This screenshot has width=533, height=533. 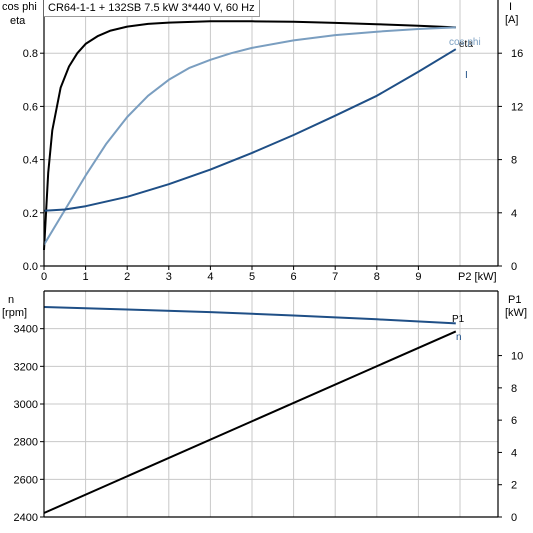 I want to click on chart-title: CR64-1-1 + 132SB 7.5 kW 3*440 V, 60 Hz, so click(x=152, y=8).